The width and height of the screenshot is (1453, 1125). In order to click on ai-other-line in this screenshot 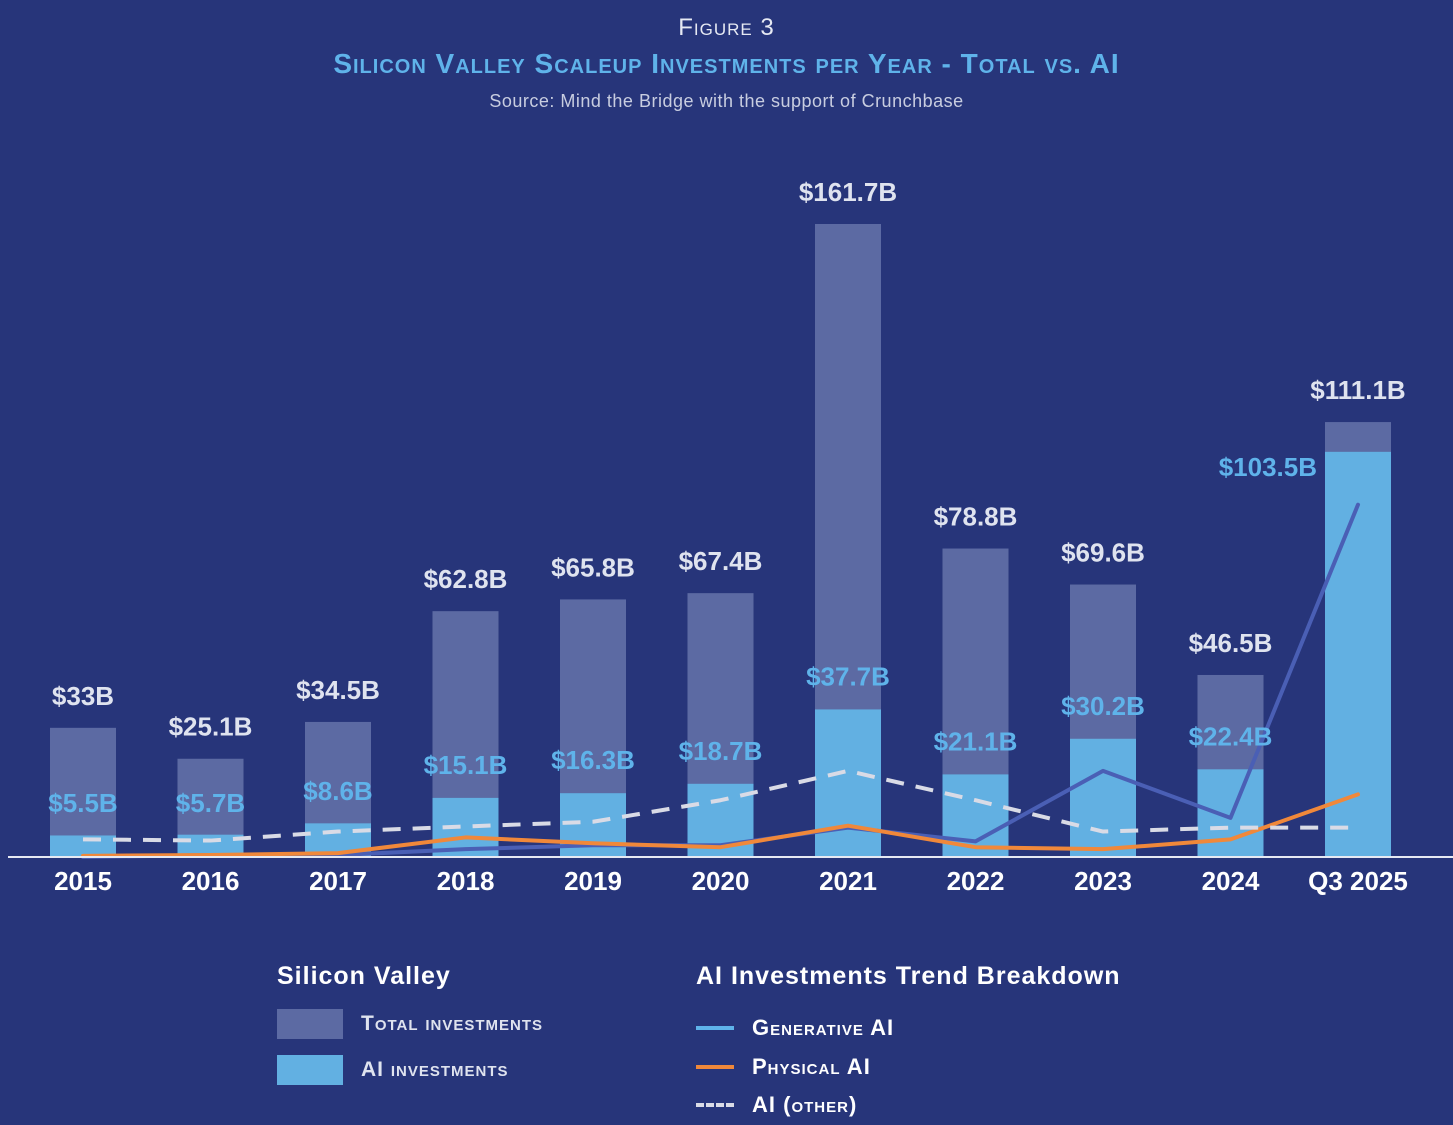, I will do `click(720, 805)`.